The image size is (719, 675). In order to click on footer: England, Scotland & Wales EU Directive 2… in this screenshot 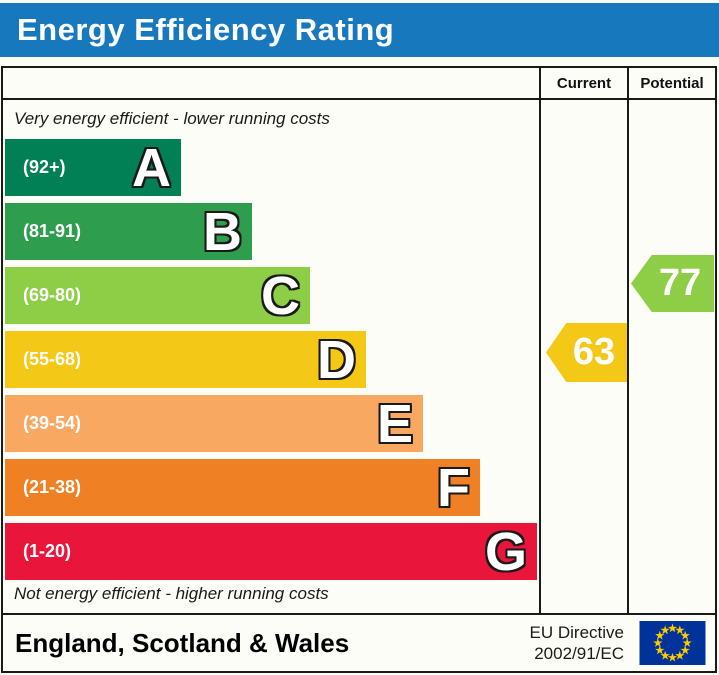, I will do `click(359, 643)`.